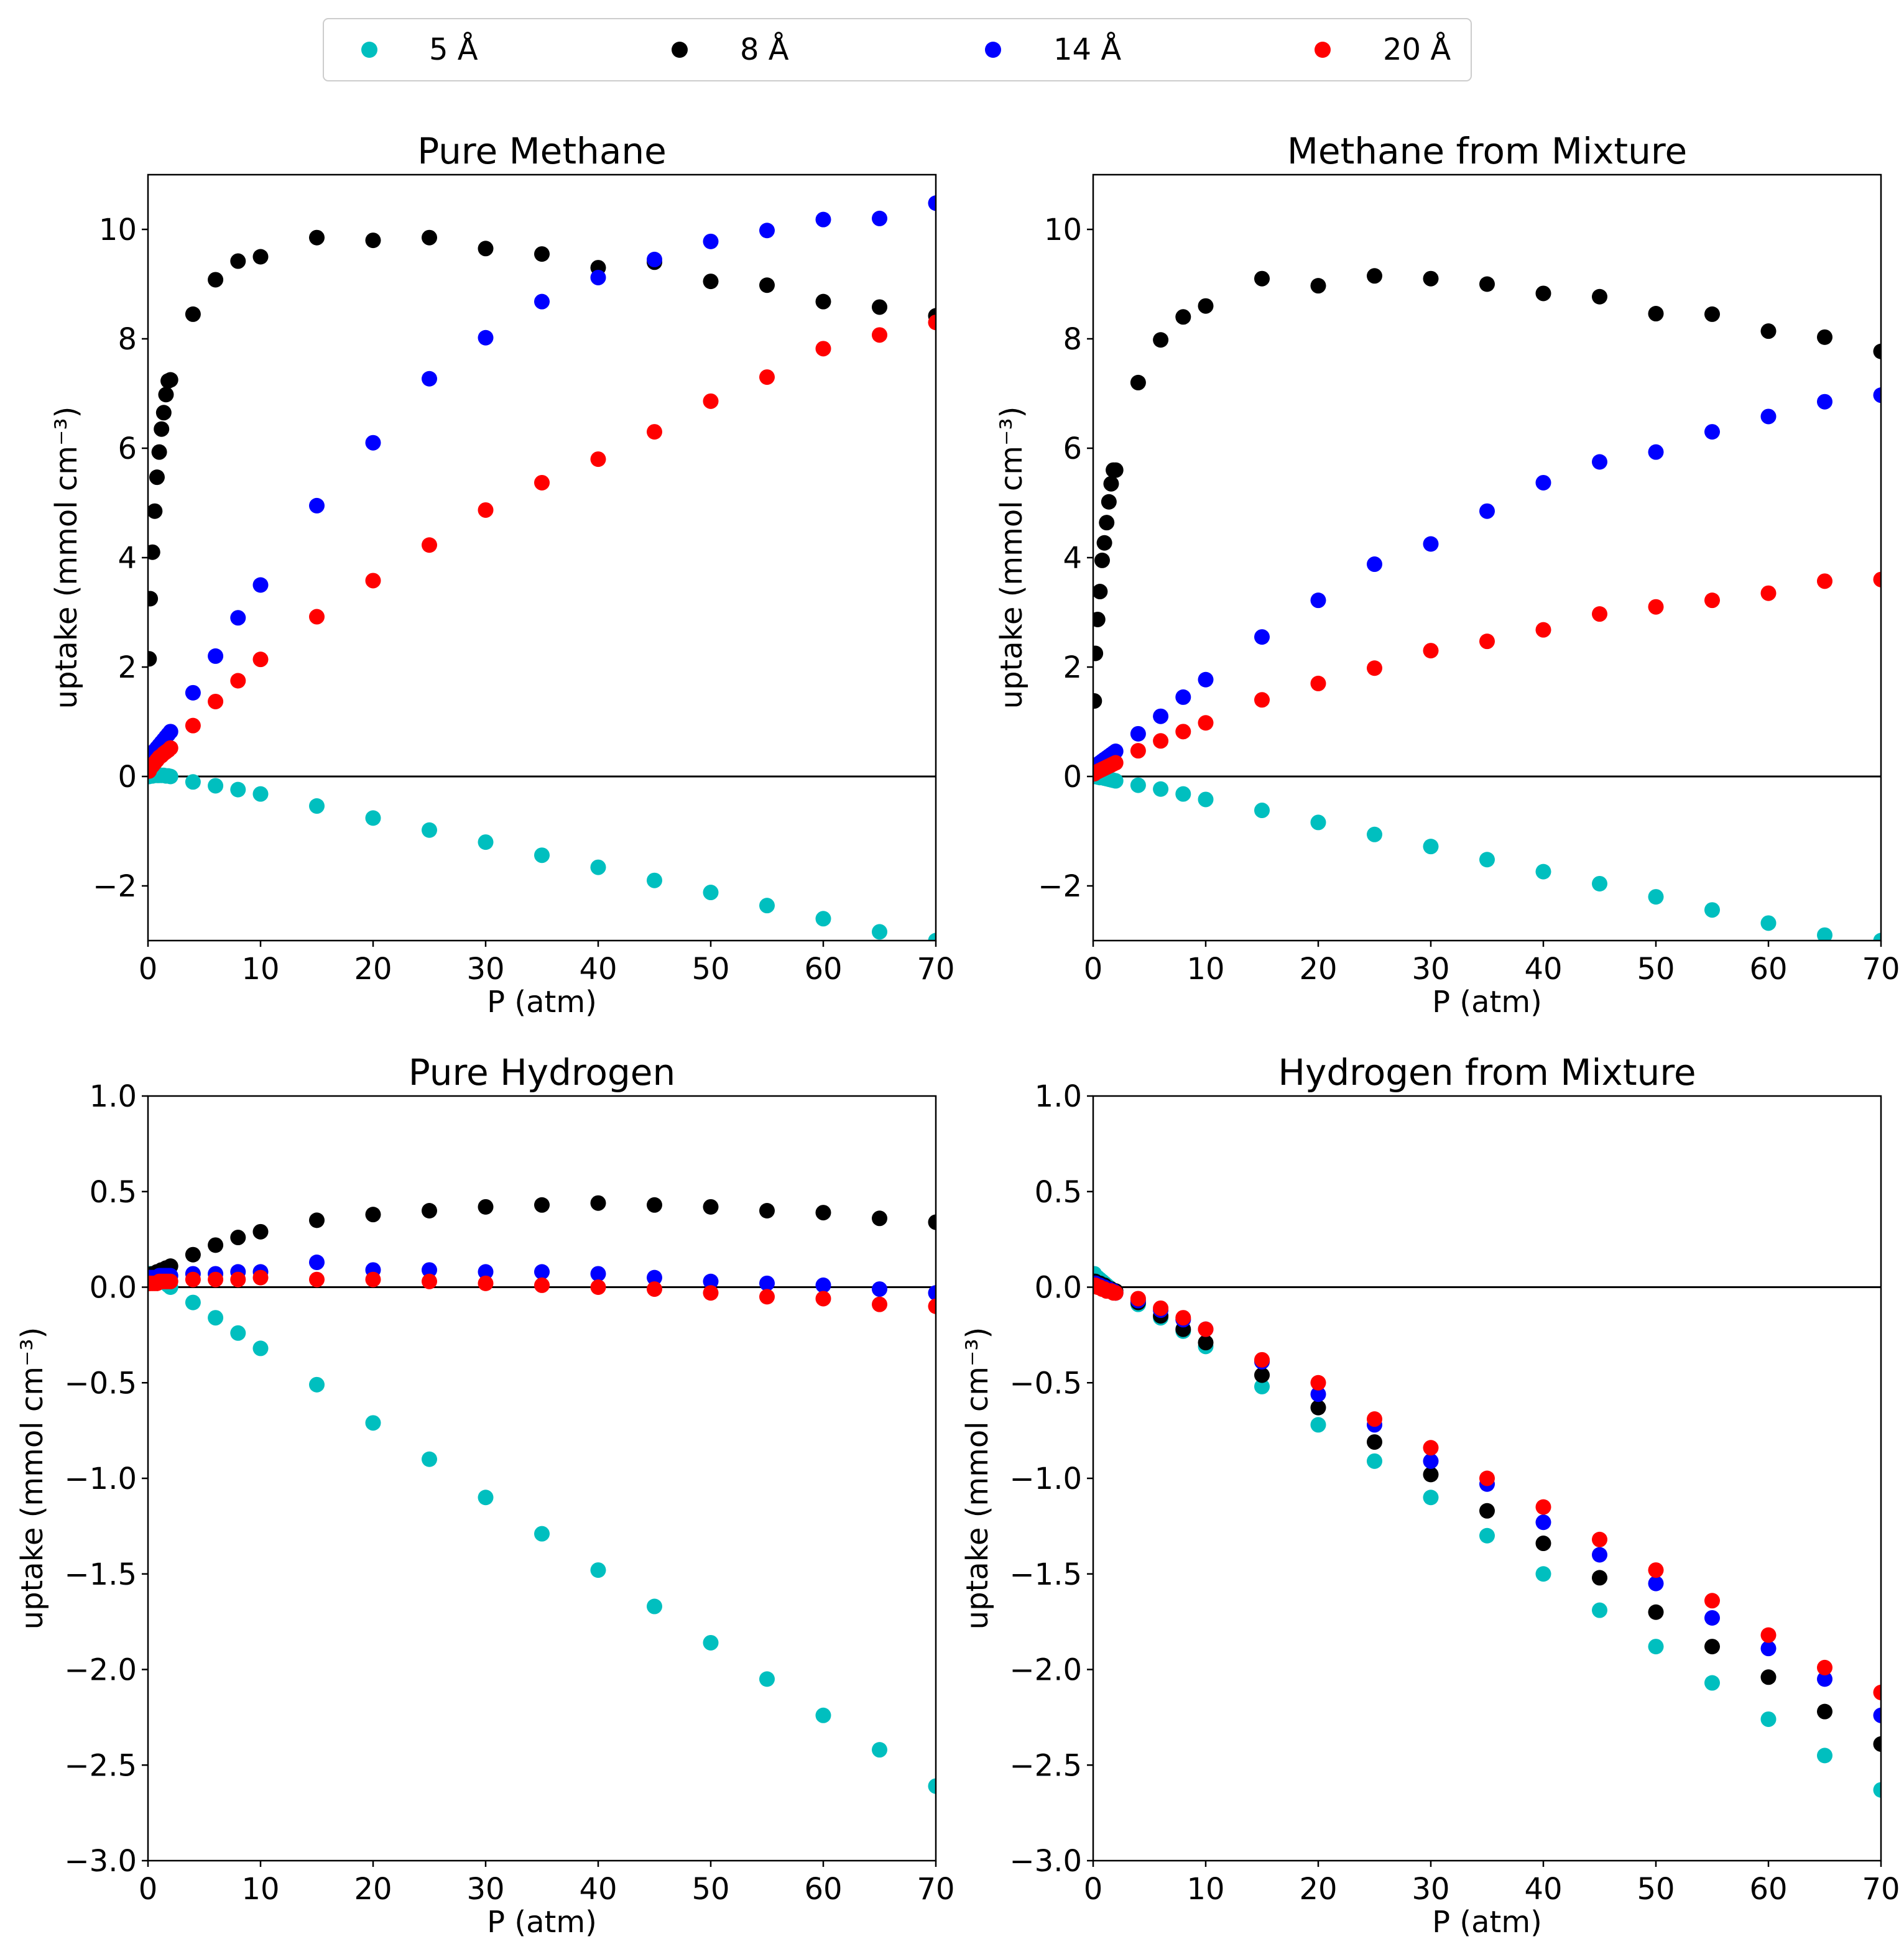  Describe the element at coordinates (935, 969) in the screenshot. I see `x-tick-label: 70` at that location.